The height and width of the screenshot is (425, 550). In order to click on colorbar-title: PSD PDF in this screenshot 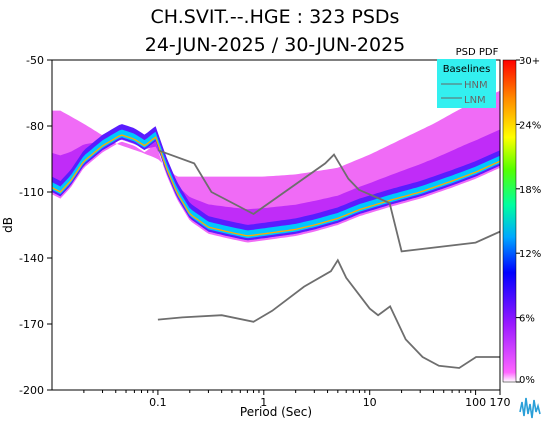, I will do `click(477, 52)`.